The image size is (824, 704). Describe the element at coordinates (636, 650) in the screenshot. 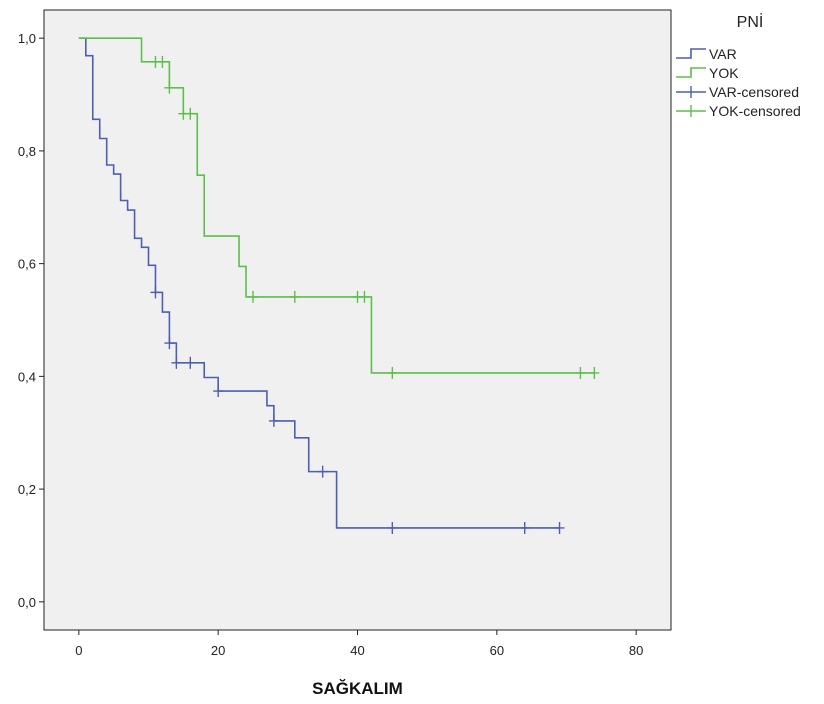

I see `x-tick-label: 80` at that location.